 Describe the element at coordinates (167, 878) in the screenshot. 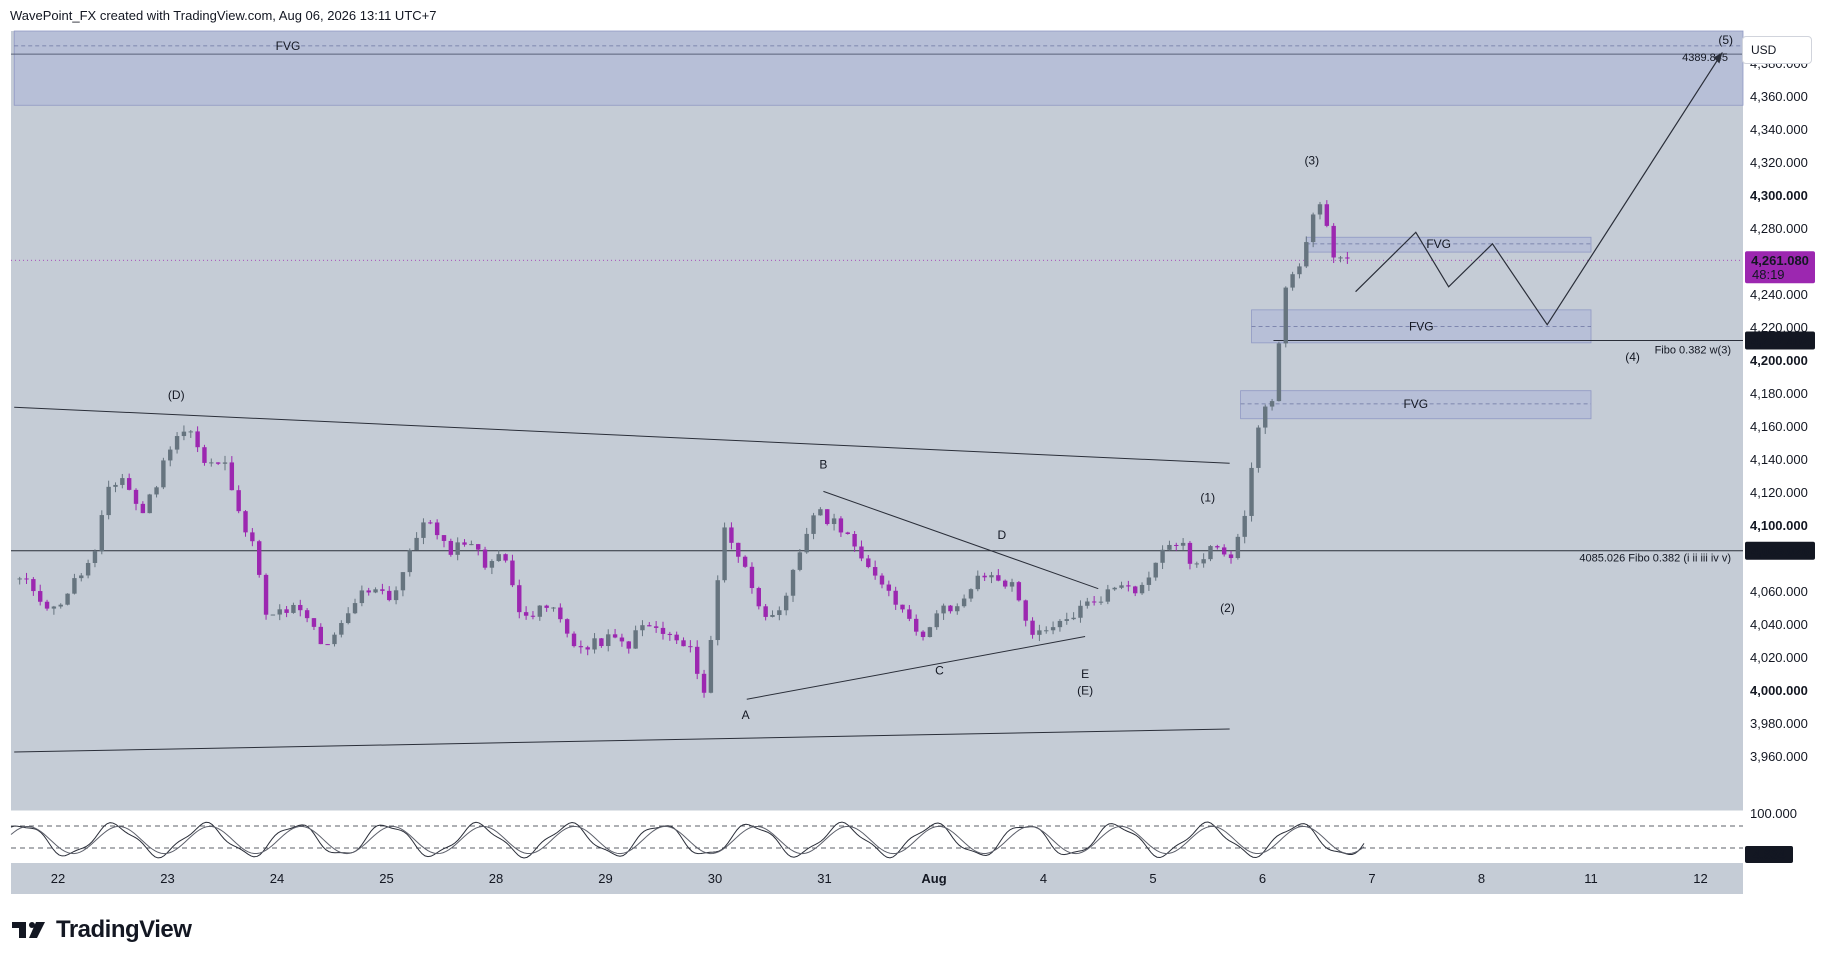

I see `time-tick: 23` at that location.